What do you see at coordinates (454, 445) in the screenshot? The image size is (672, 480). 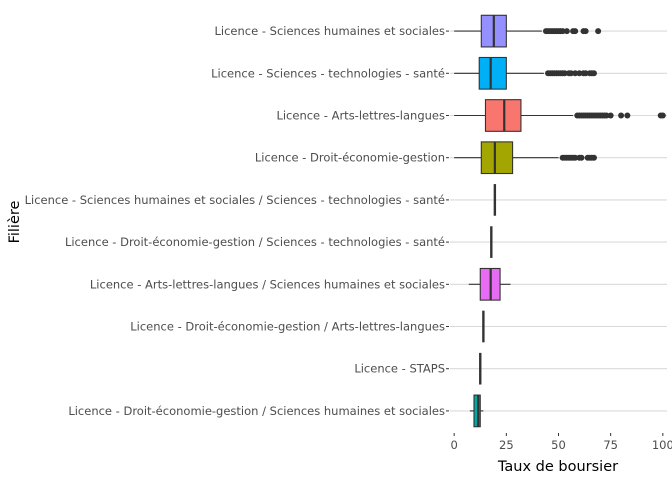 I see `x-tick-label: 0` at bounding box center [454, 445].